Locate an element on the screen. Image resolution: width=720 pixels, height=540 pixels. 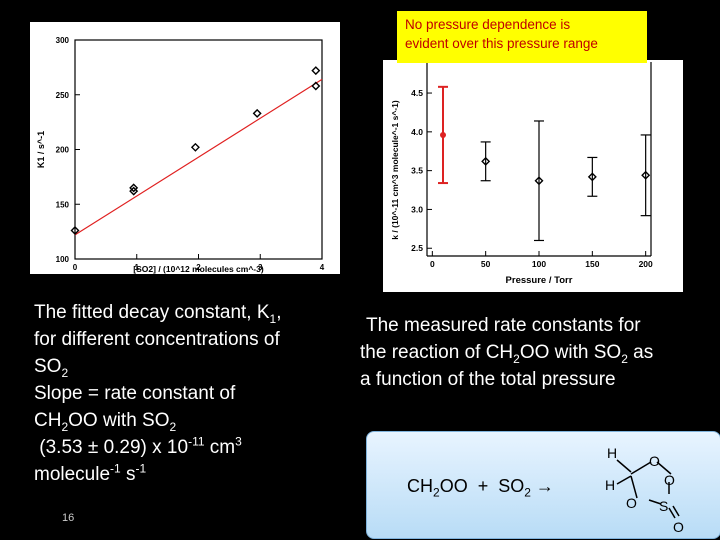
slide-number: 16 is located at coordinates (68, 518).